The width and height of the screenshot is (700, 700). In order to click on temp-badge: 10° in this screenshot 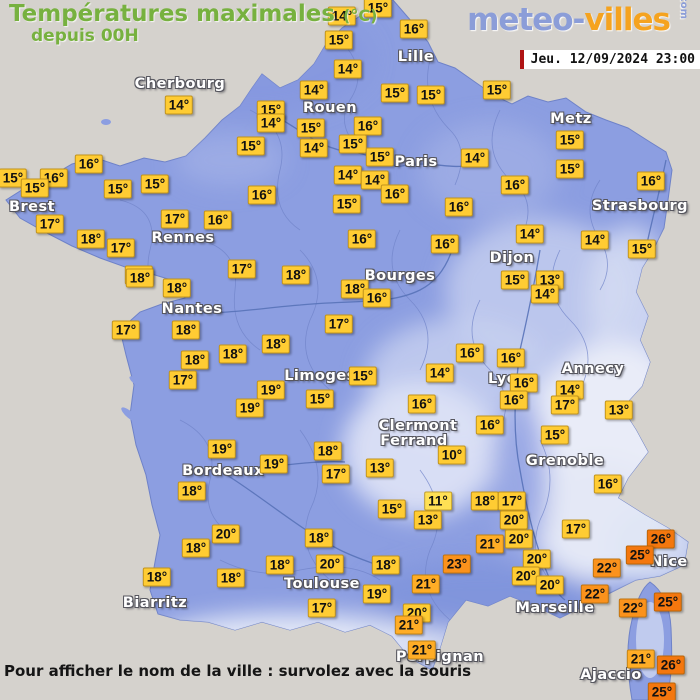, I will do `click(452, 455)`.